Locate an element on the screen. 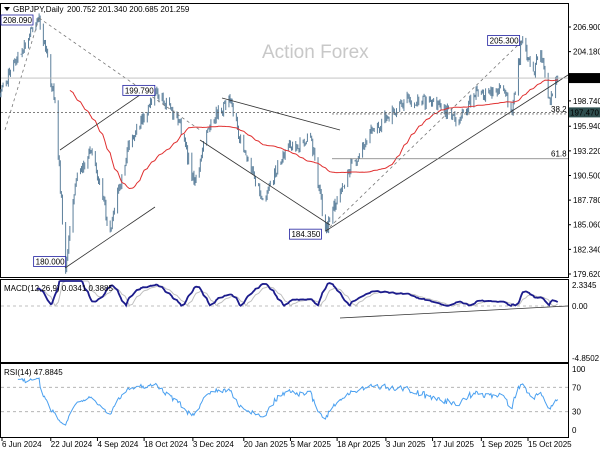  date-tick-label: 22 Jul 2024 is located at coordinates (72, 444).